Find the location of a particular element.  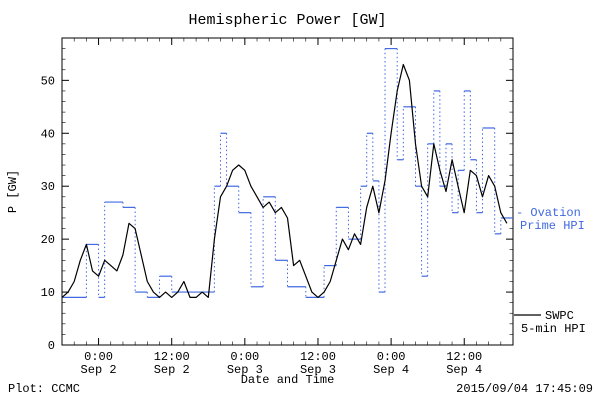

y-tick-label: 0 is located at coordinates (51, 346).